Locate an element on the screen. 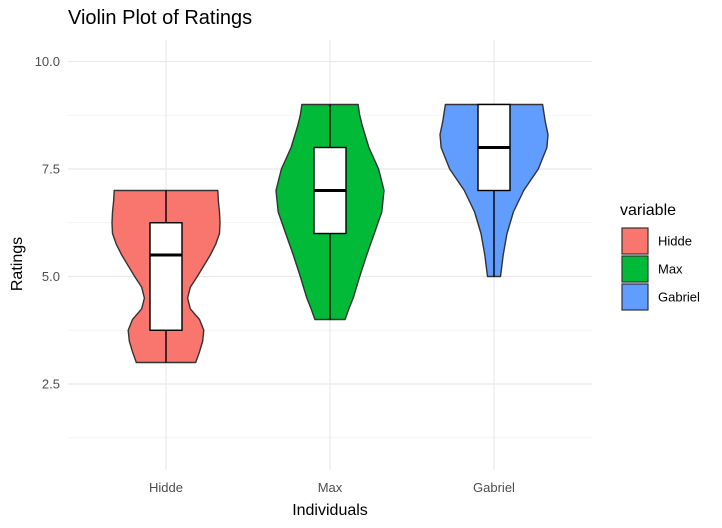  legend-label-max: Max is located at coordinates (670, 269).